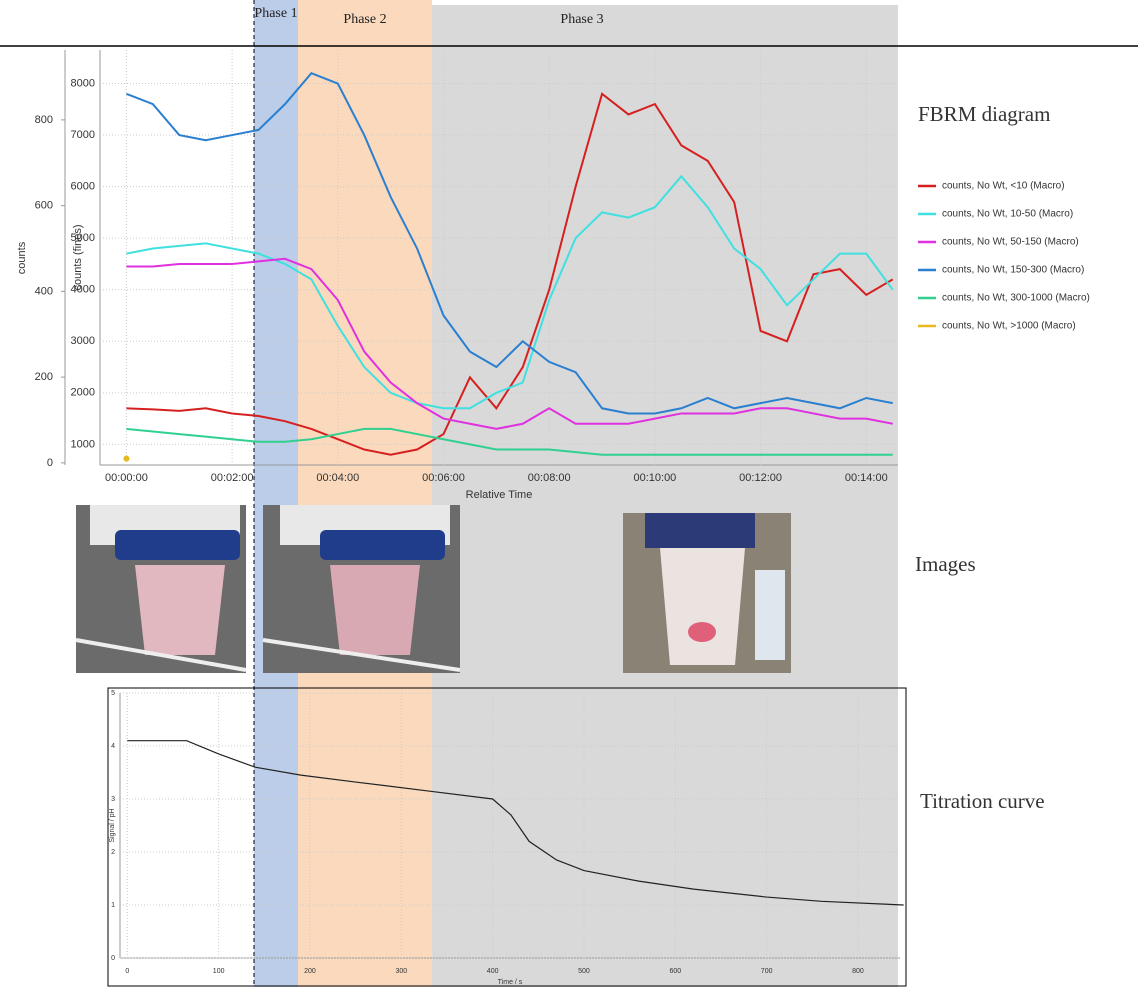 The image size is (1138, 987). What do you see at coordinates (675, 971) in the screenshot?
I see `x-tick-label: 600` at bounding box center [675, 971].